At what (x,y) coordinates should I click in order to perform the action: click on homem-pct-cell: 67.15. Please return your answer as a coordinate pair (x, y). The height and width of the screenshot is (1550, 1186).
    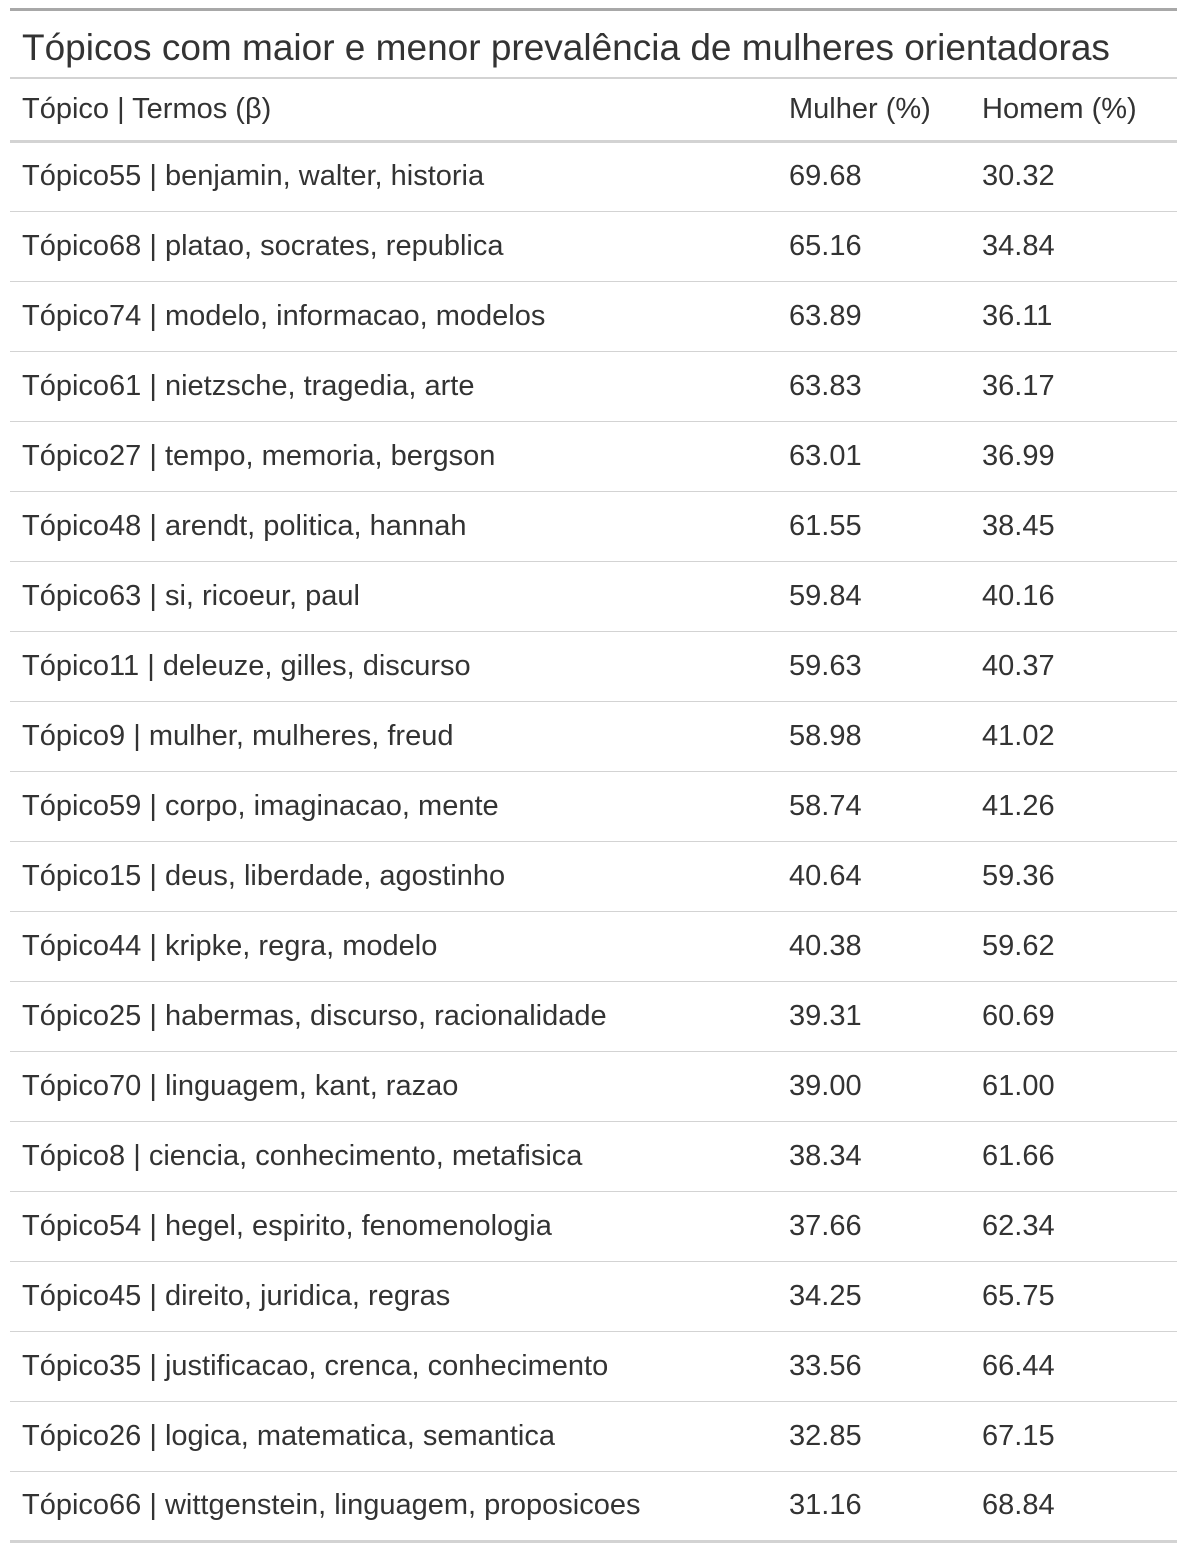
    Looking at the image, I should click on (1073, 1436).